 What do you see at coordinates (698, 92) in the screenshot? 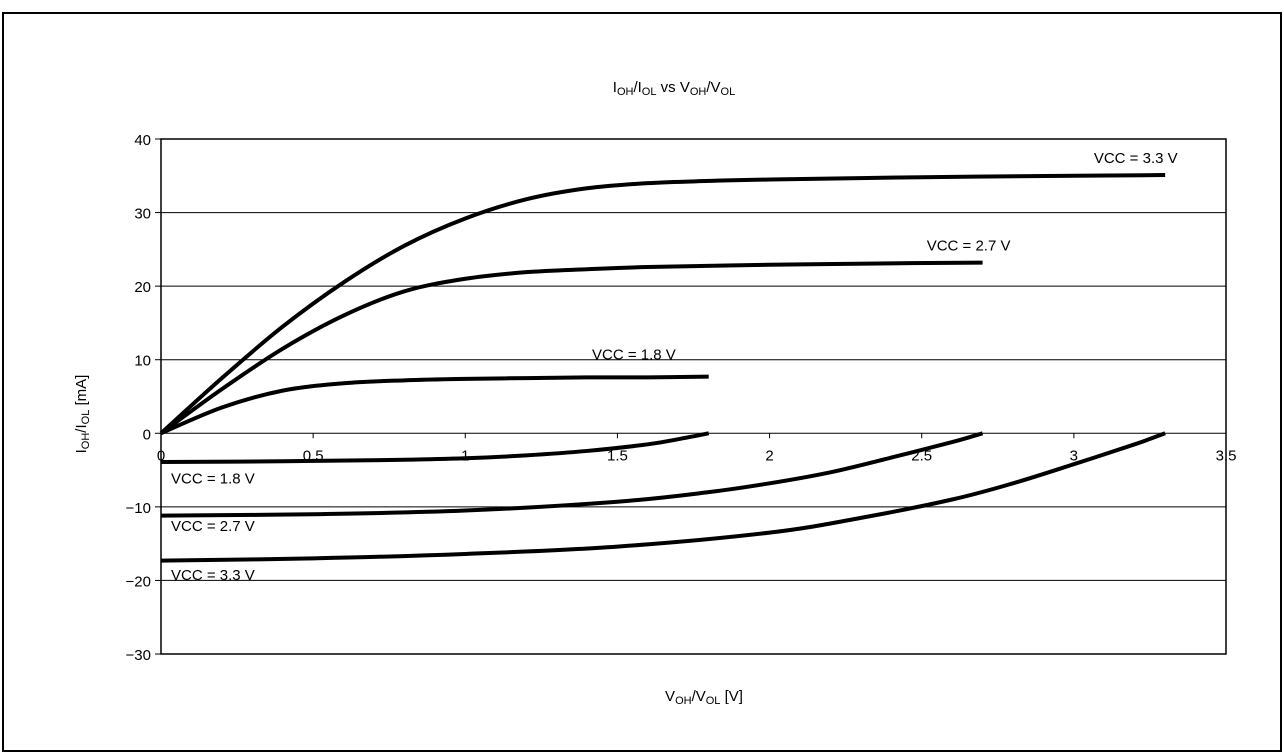
I see `title-sub3: OH` at bounding box center [698, 92].